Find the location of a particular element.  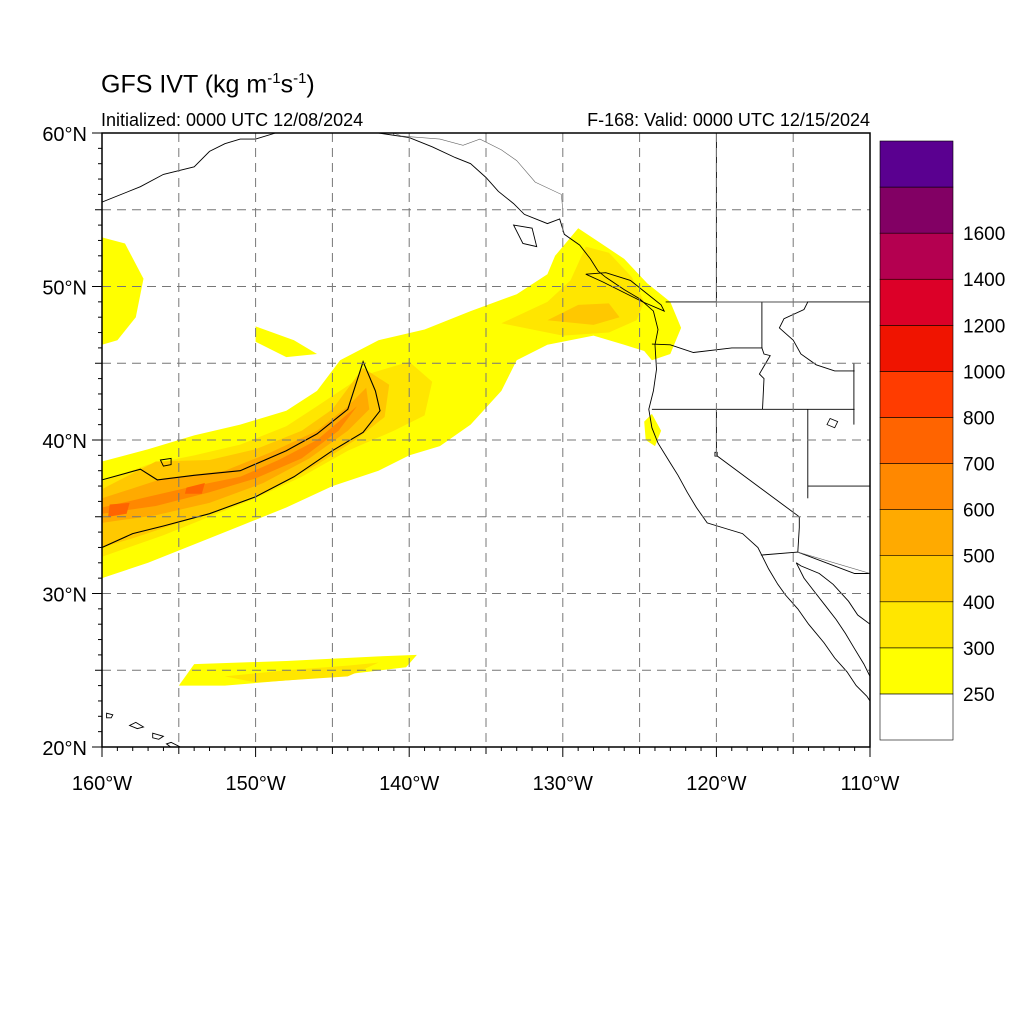

y-tick-label: 60°N is located at coordinates (64, 135).